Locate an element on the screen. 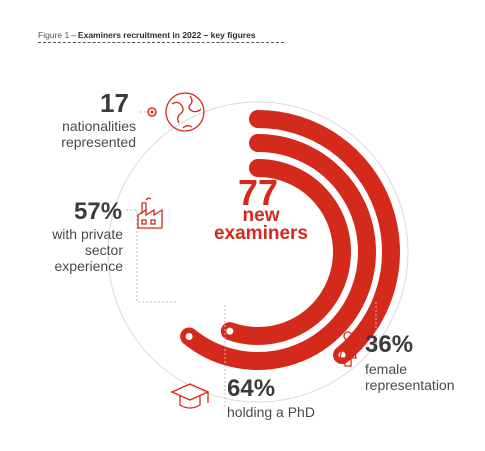  figure-number: Figure 1 is located at coordinates (54, 35).